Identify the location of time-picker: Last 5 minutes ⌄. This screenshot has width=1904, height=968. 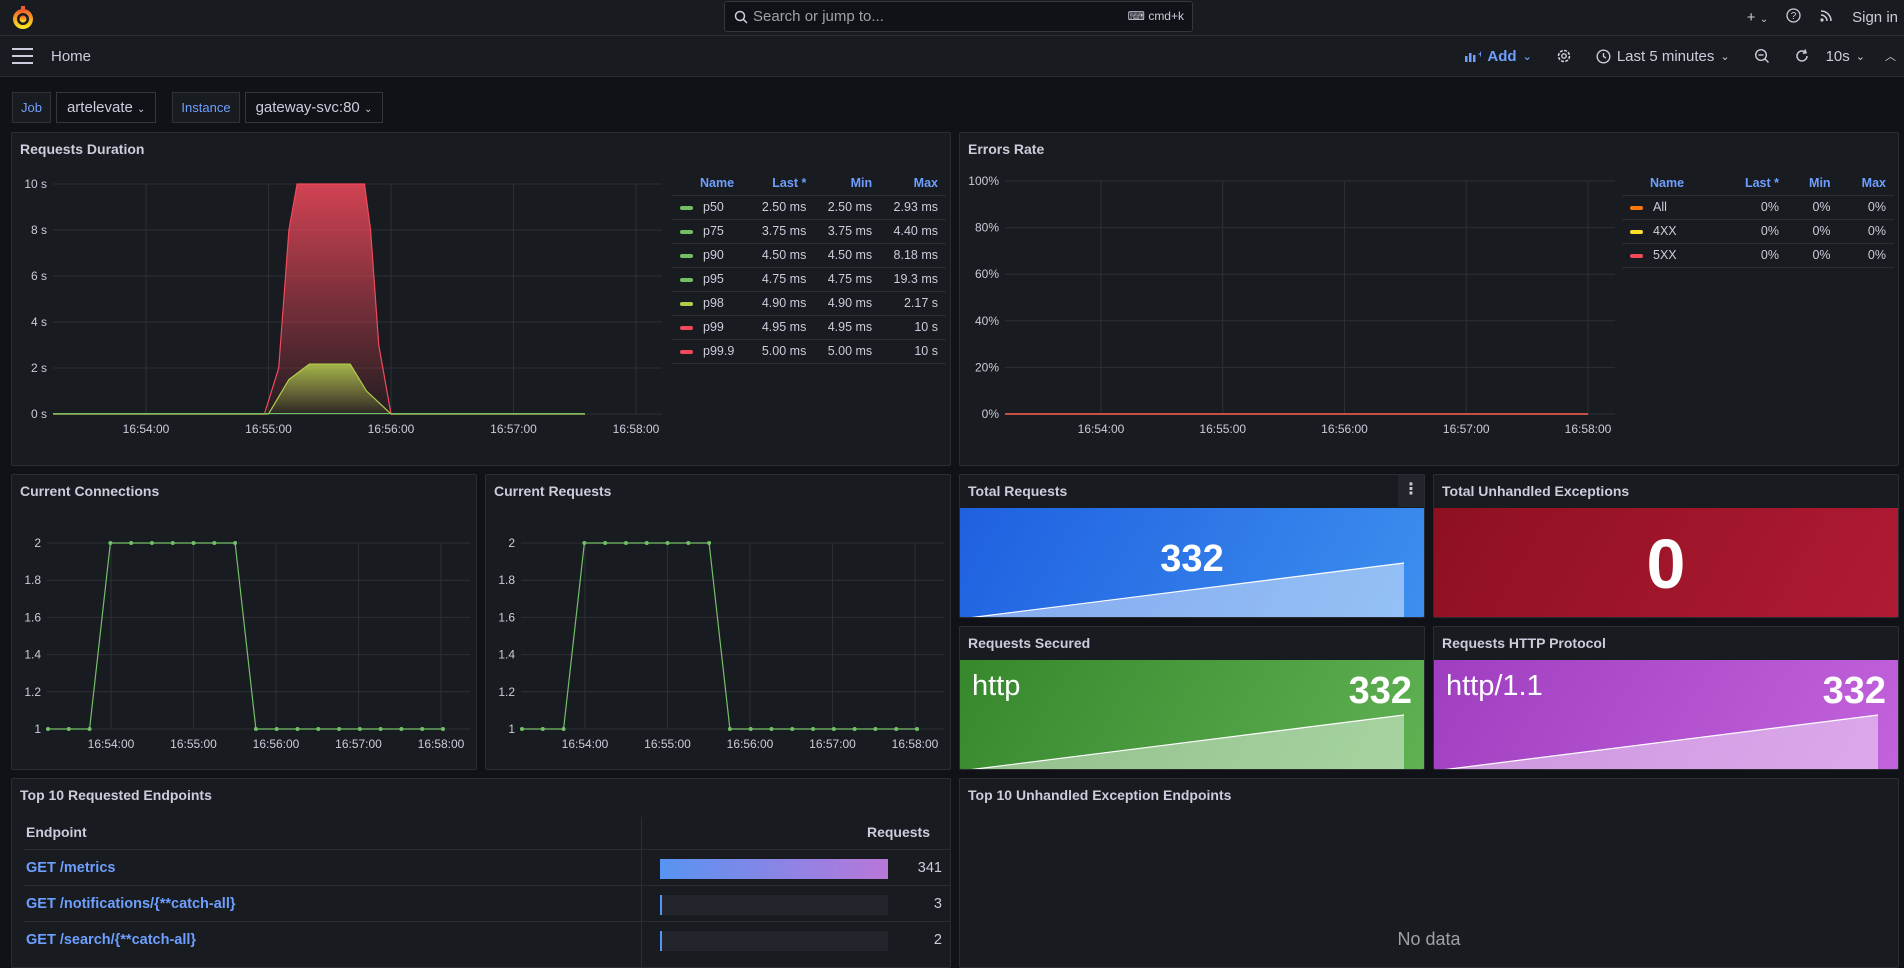
(1663, 56).